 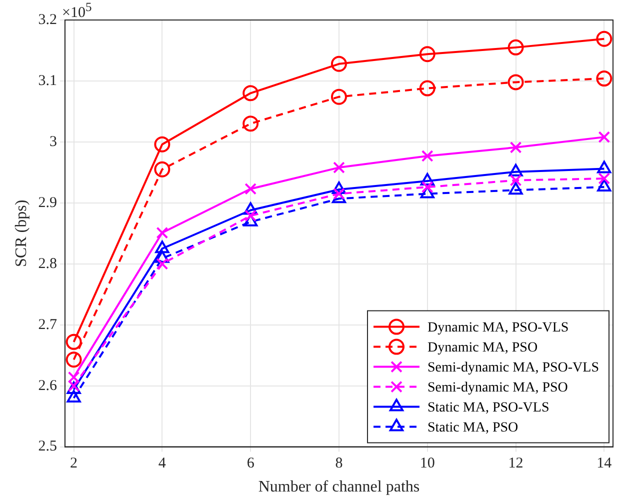 I want to click on y-tick-label: 3.1, so click(x=47, y=80).